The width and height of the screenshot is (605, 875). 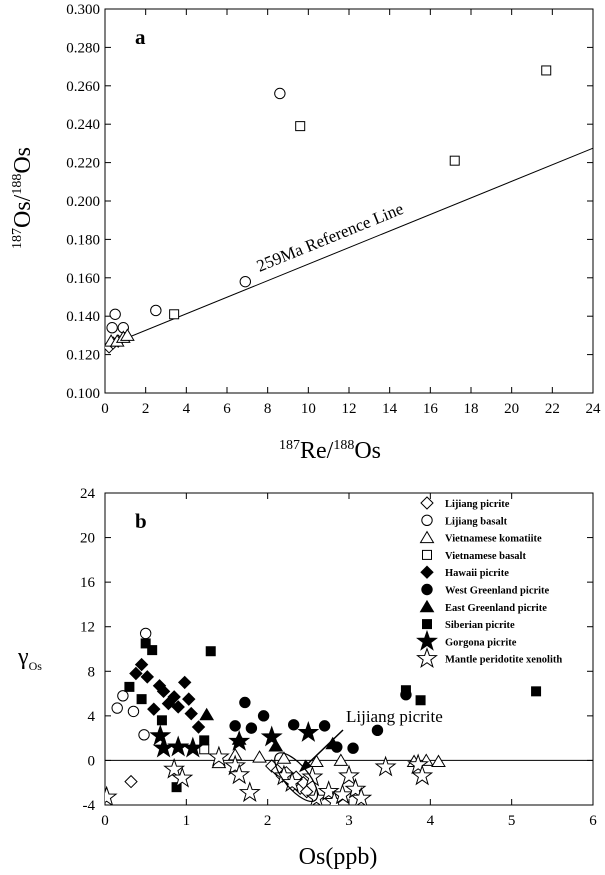 What do you see at coordinates (268, 821) in the screenshot?
I see `x-tick-label-b: 2` at bounding box center [268, 821].